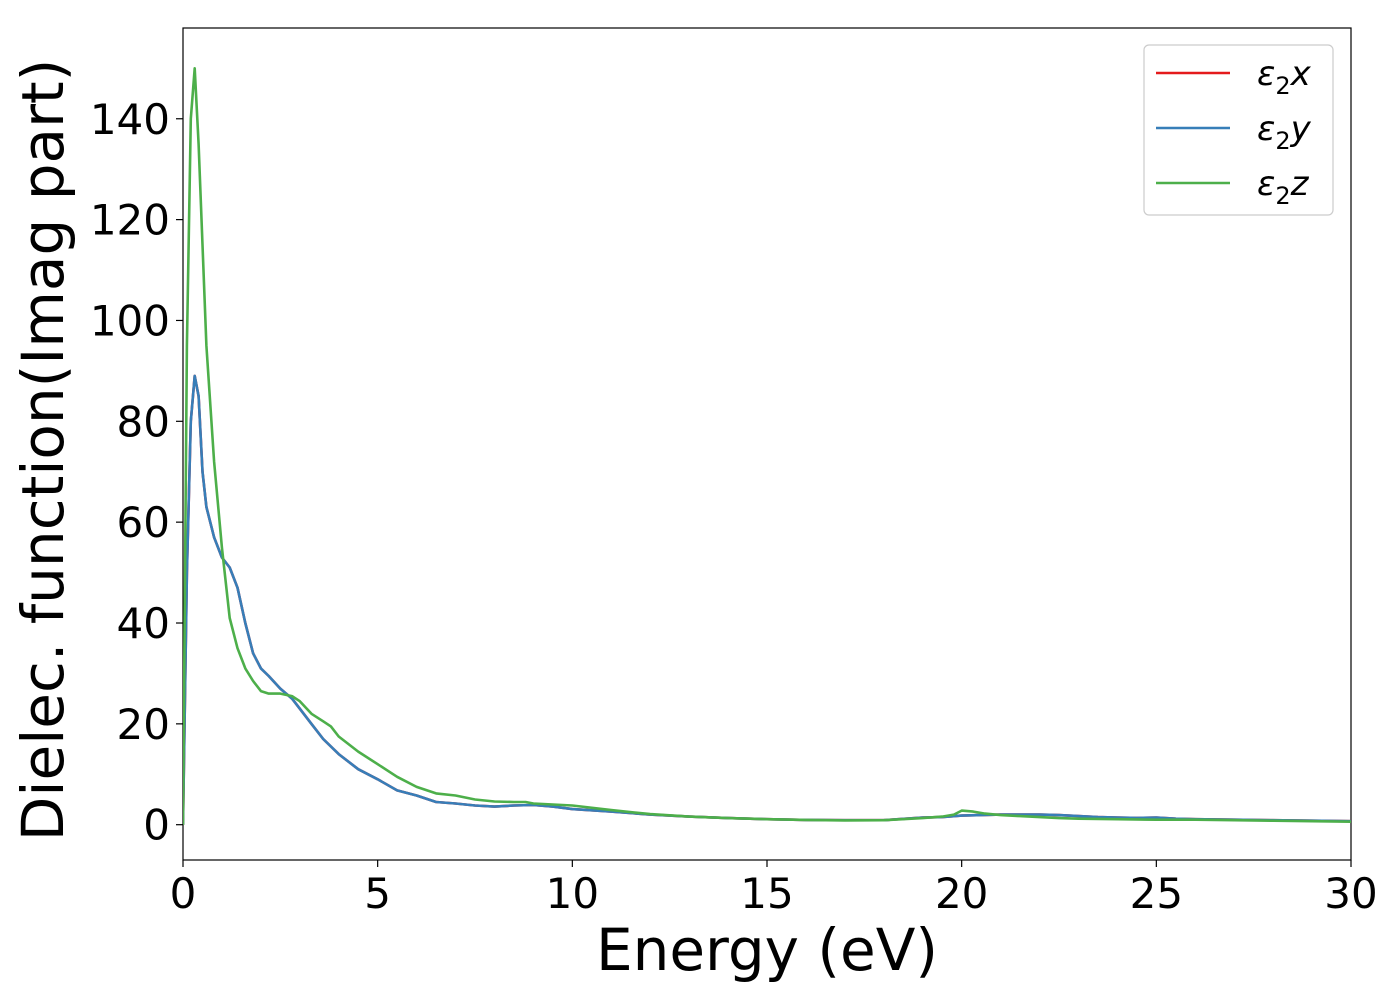  I want to click on y-tick-label: 60, so click(143, 522).